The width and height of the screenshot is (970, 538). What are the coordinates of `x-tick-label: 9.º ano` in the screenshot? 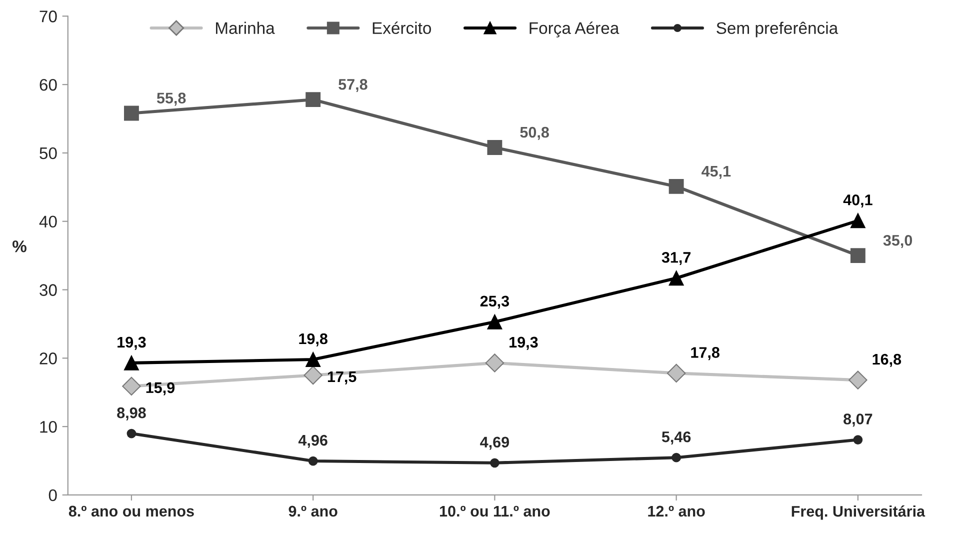 It's located at (313, 511).